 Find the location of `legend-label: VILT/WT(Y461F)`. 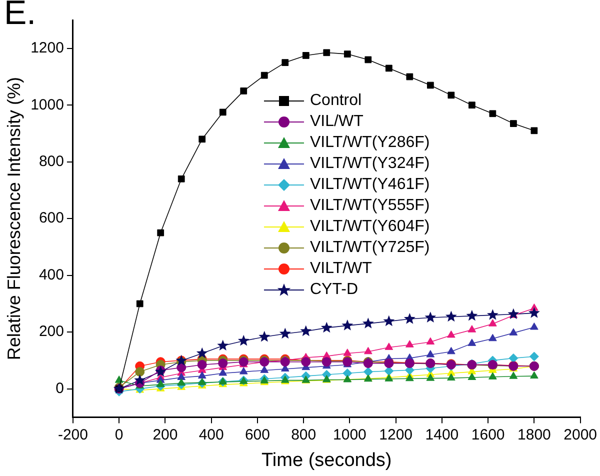

legend-label: VILT/WT(Y461F) is located at coordinates (370, 185).